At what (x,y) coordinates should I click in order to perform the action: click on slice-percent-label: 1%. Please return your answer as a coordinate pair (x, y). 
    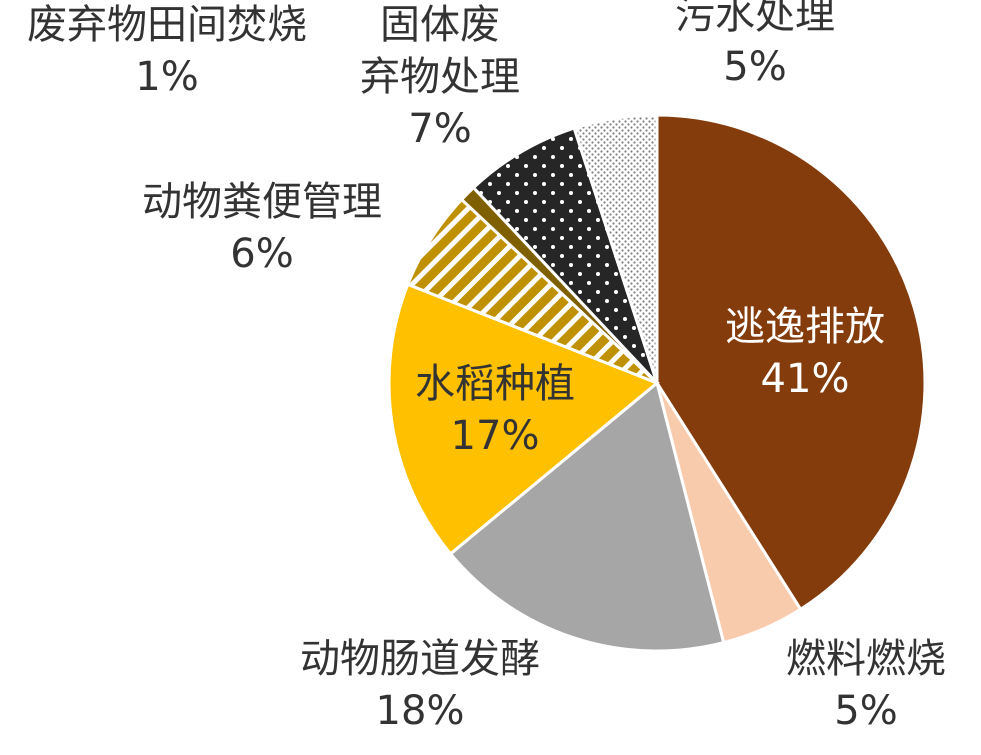
    Looking at the image, I should click on (166, 77).